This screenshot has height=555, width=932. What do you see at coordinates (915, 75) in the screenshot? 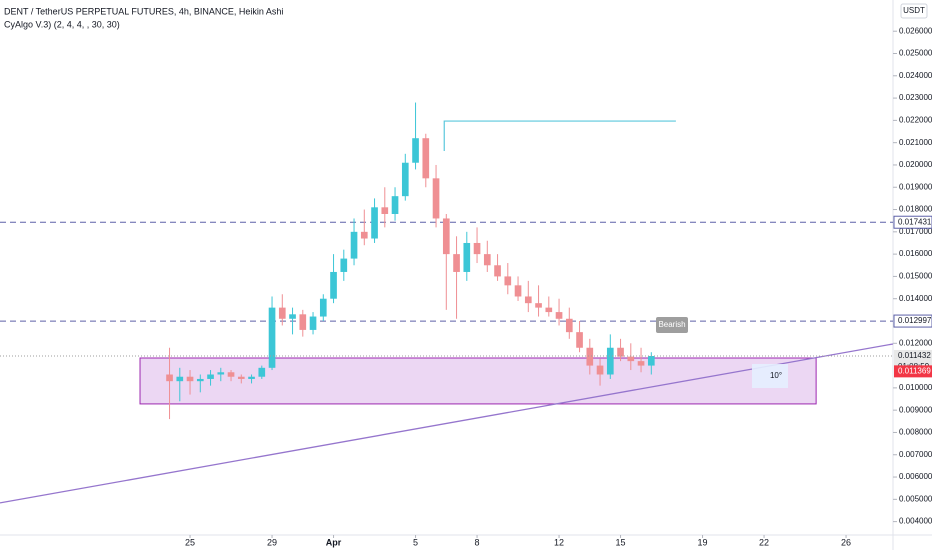
I see `y-tick-label: 0.024000` at bounding box center [915, 75].